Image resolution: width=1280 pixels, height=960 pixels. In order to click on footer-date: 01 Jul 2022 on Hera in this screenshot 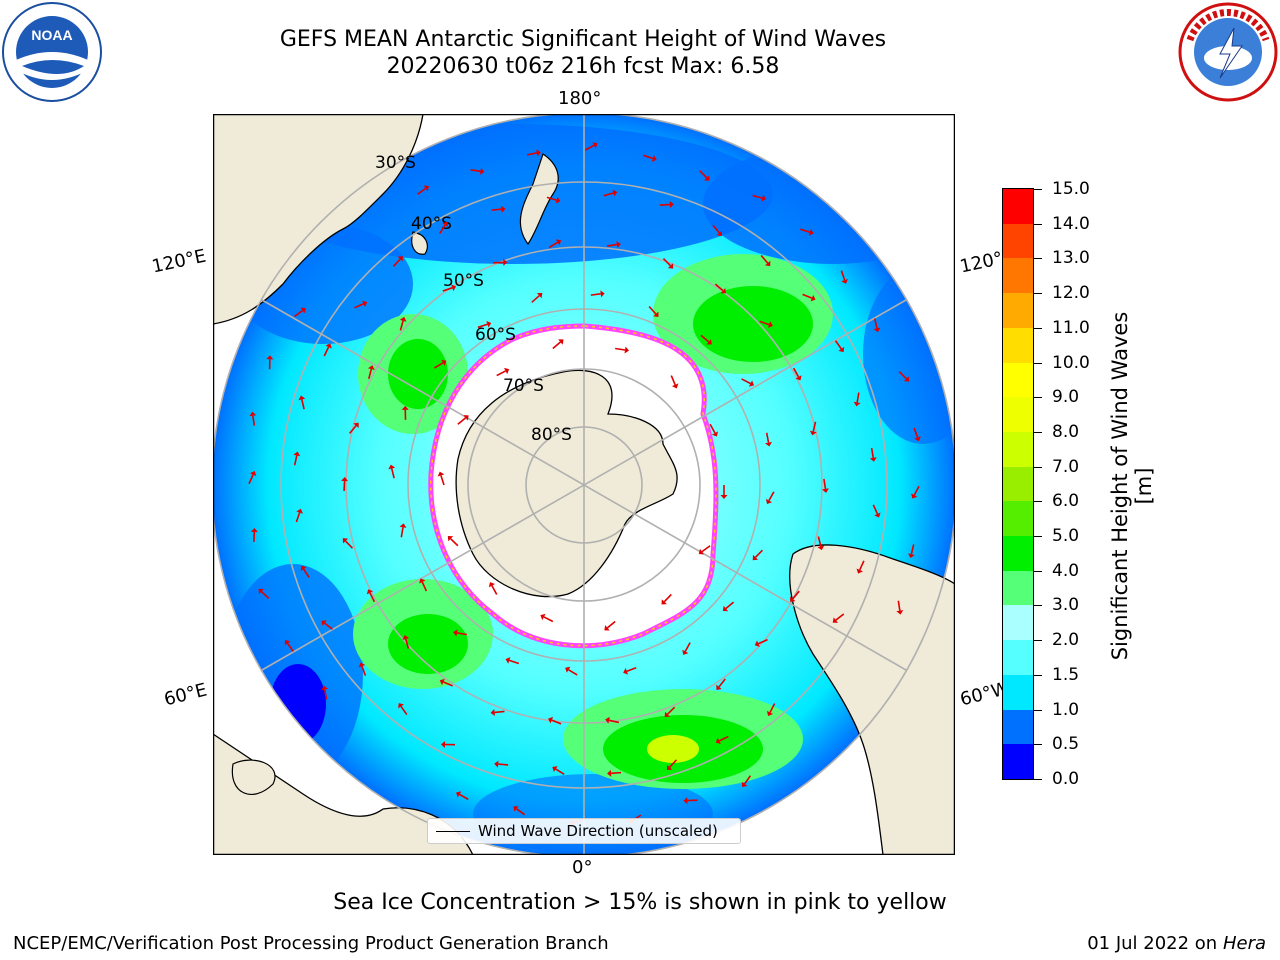, I will do `click(1176, 943)`.